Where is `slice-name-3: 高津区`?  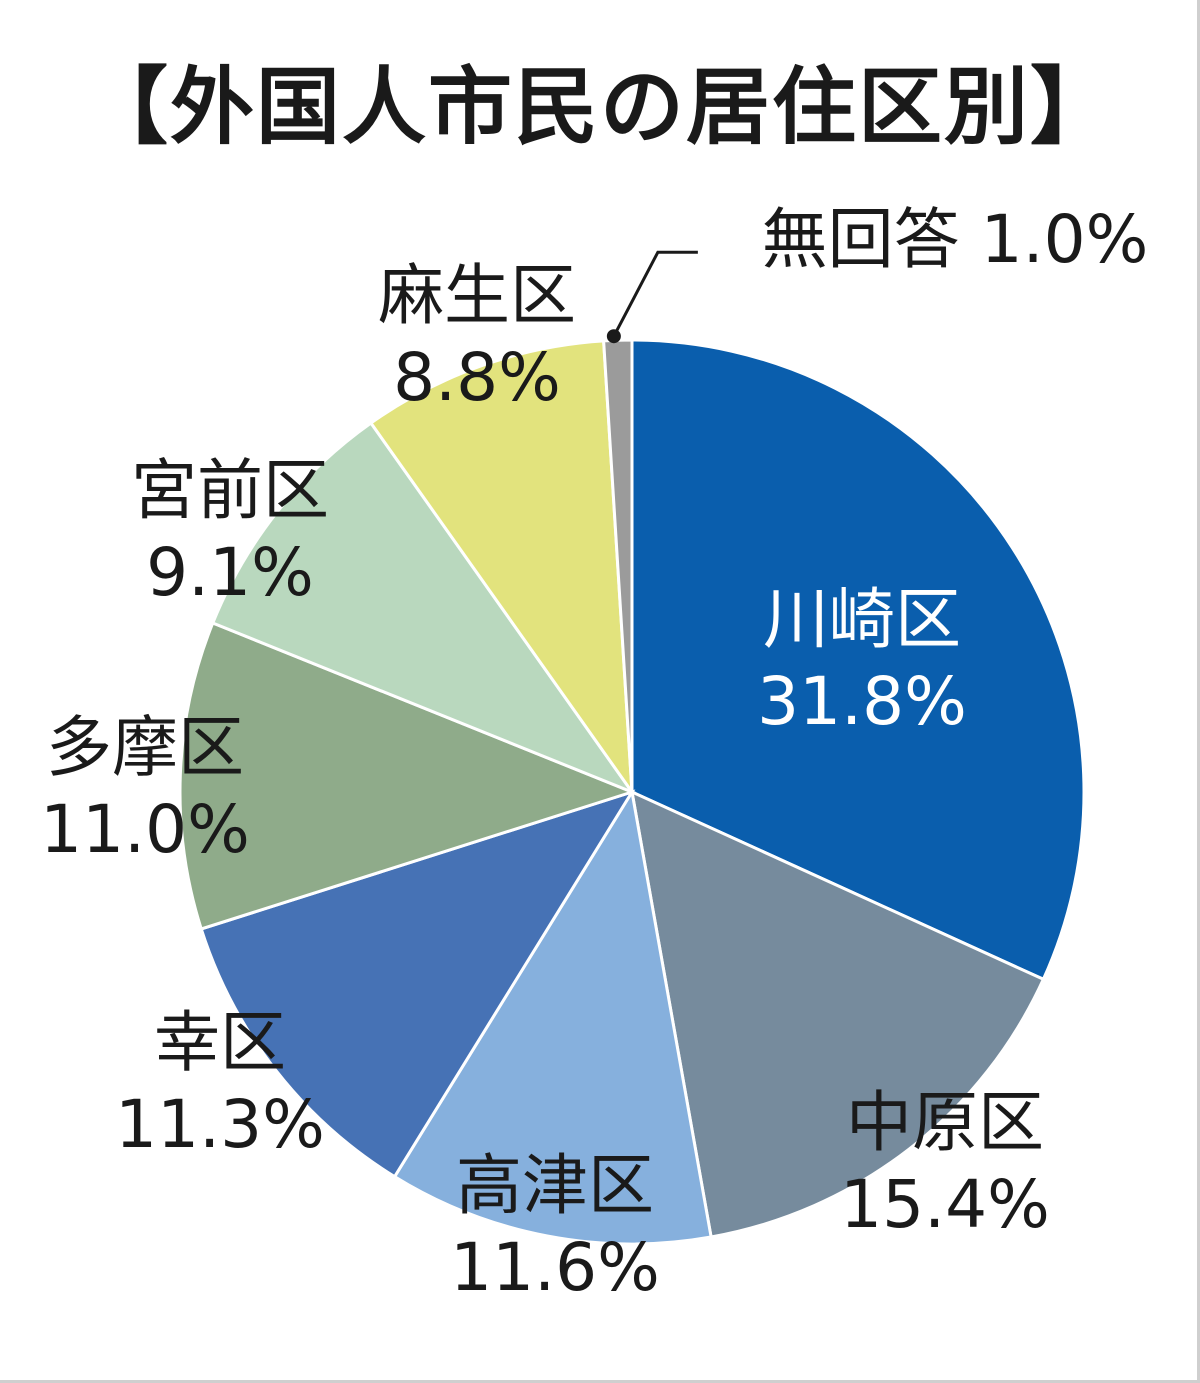
slice-name-3: 高津区 is located at coordinates (555, 1185).